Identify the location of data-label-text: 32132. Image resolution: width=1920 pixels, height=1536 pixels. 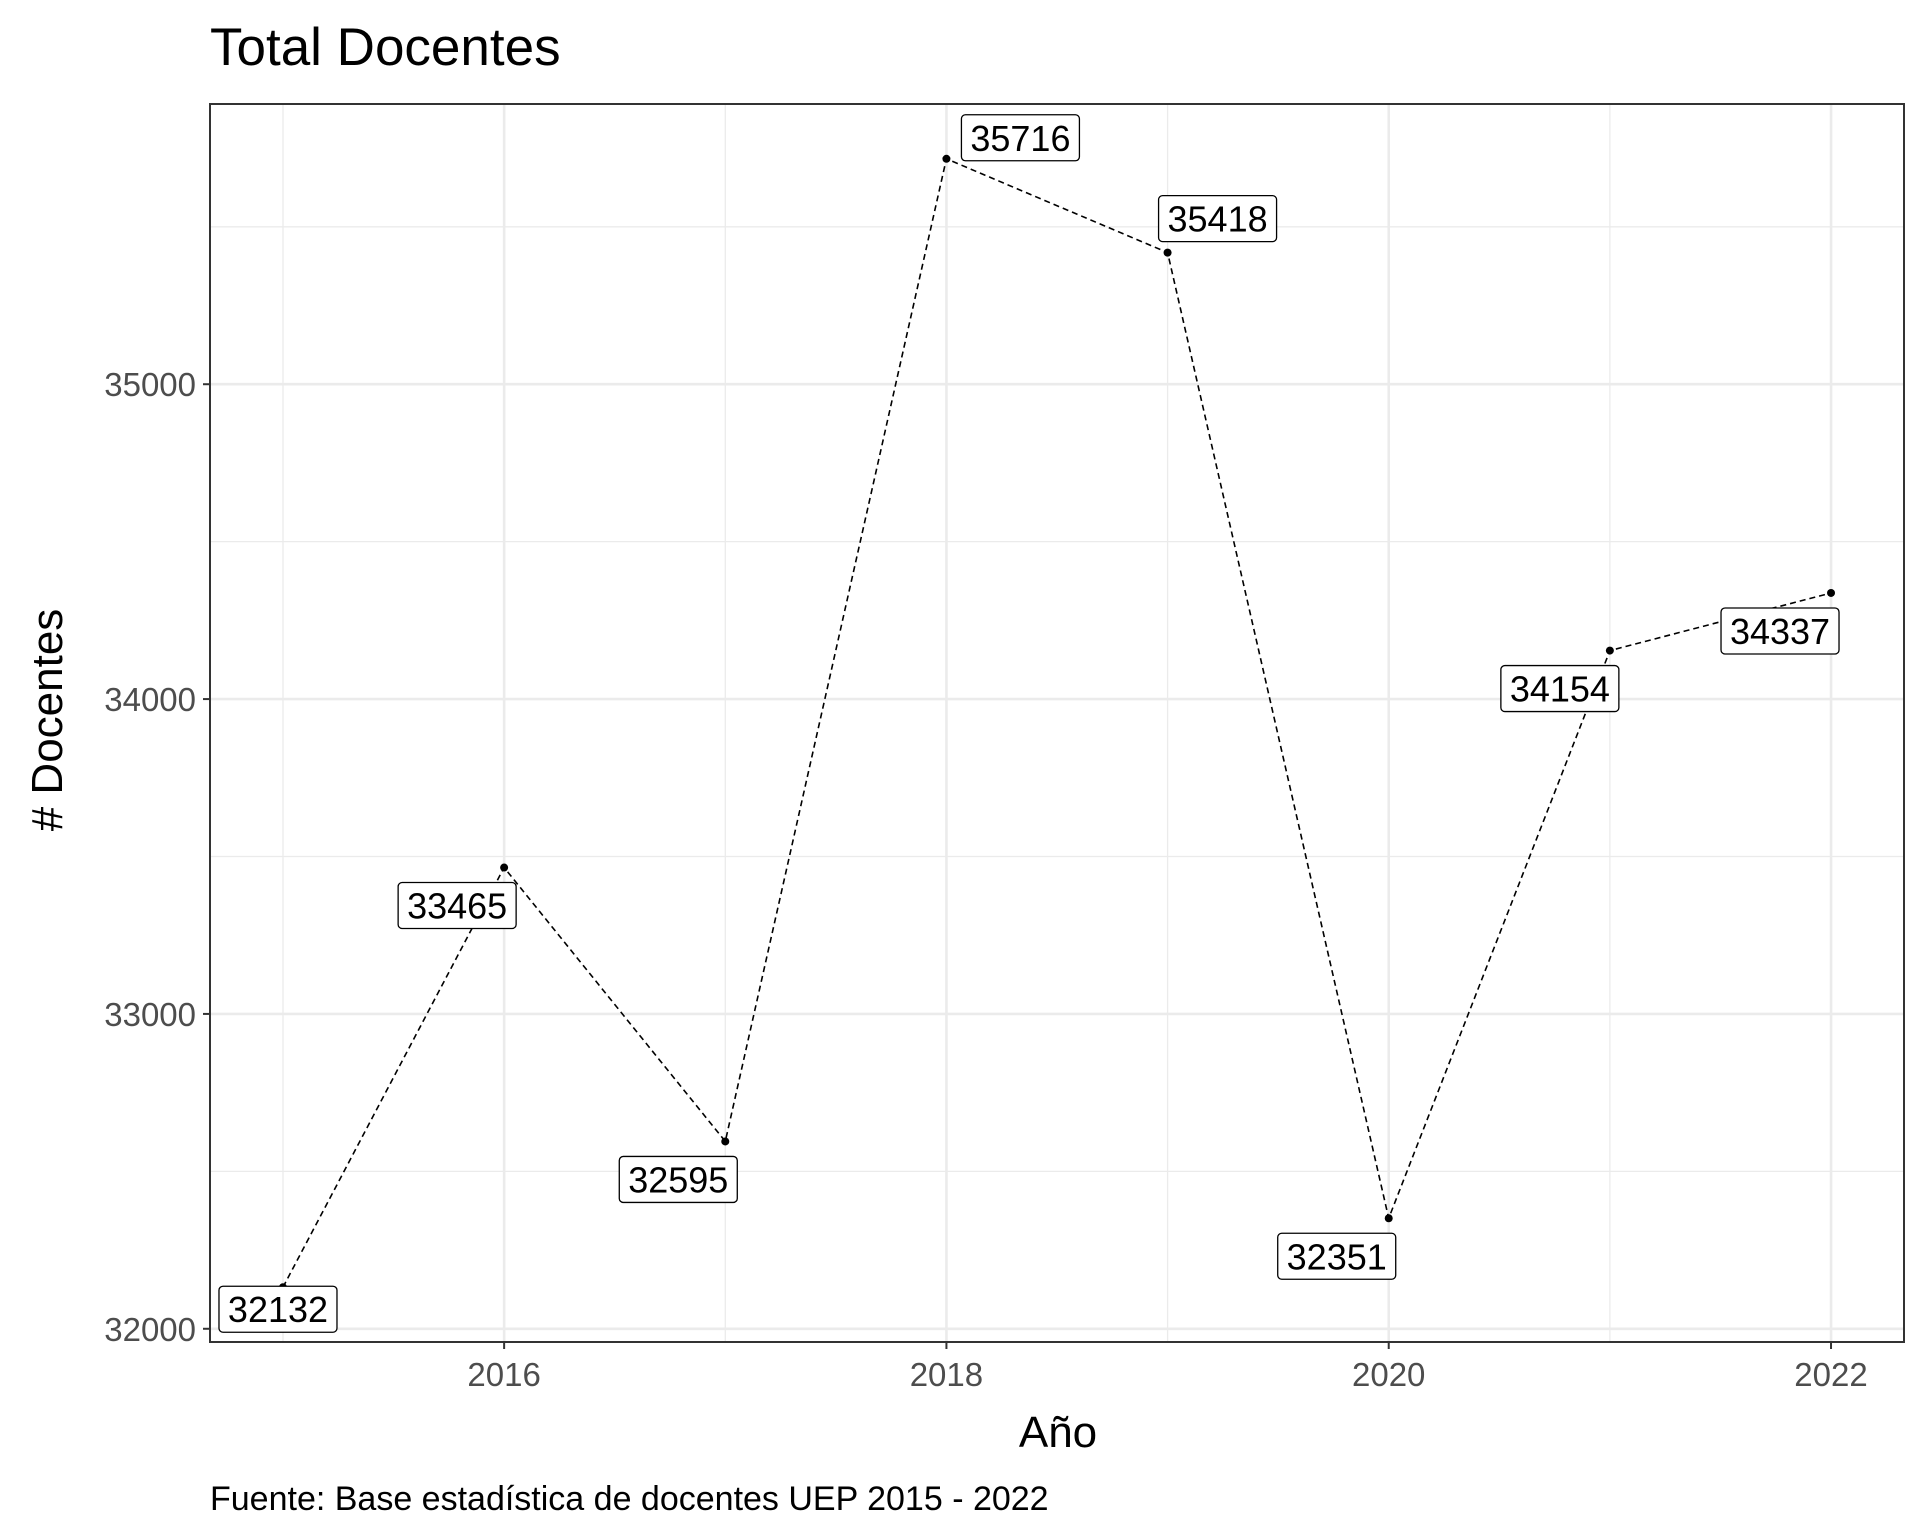
(278, 1309).